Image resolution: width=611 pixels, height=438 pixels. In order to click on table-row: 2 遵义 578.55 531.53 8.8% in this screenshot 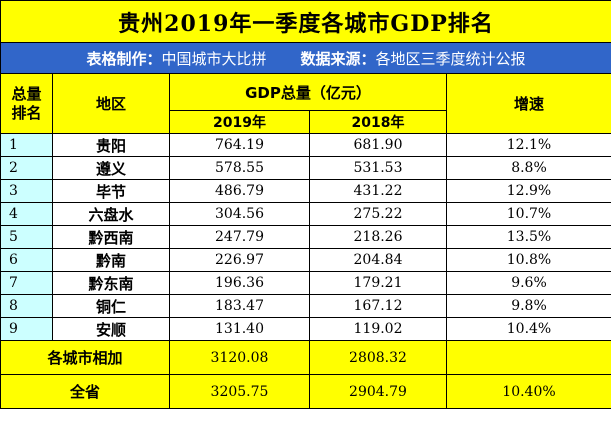, I will do `click(305, 168)`.